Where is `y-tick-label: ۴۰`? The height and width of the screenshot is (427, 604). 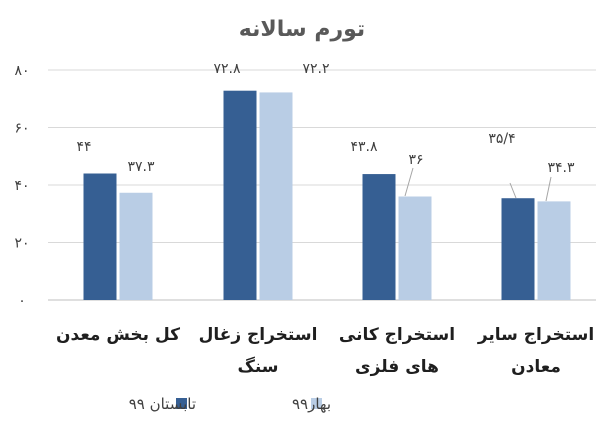
y-tick-label: ۴۰ is located at coordinates (21, 186).